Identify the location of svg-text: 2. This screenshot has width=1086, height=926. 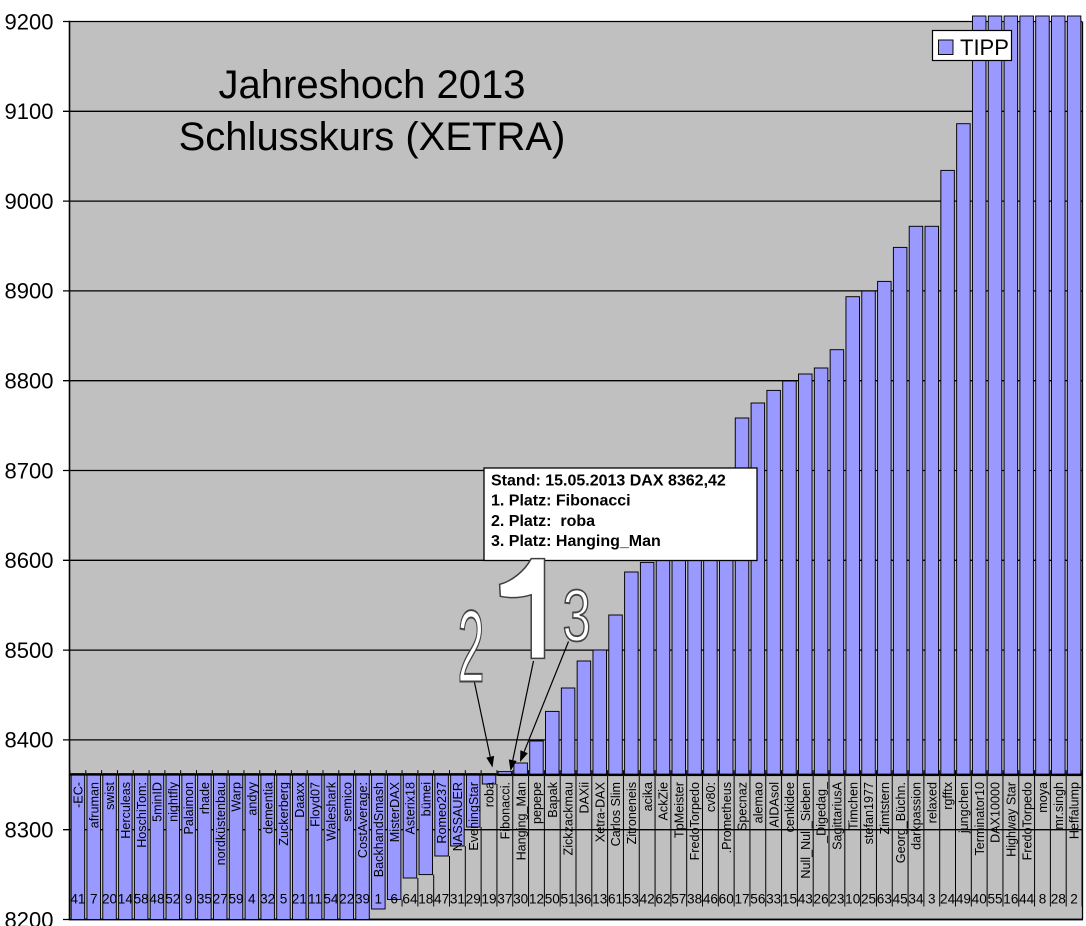
(471, 646).